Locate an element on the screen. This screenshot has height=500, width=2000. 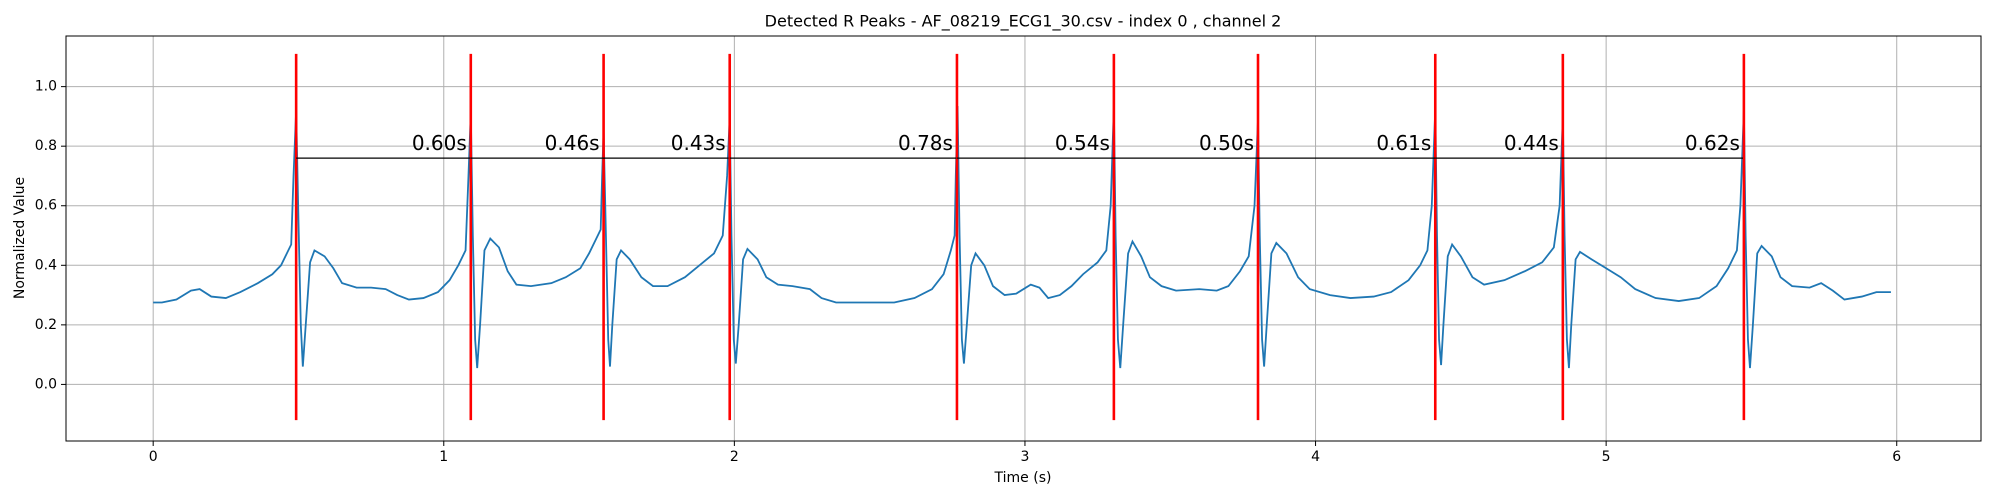
x-tick-label: 0 is located at coordinates (153, 457).